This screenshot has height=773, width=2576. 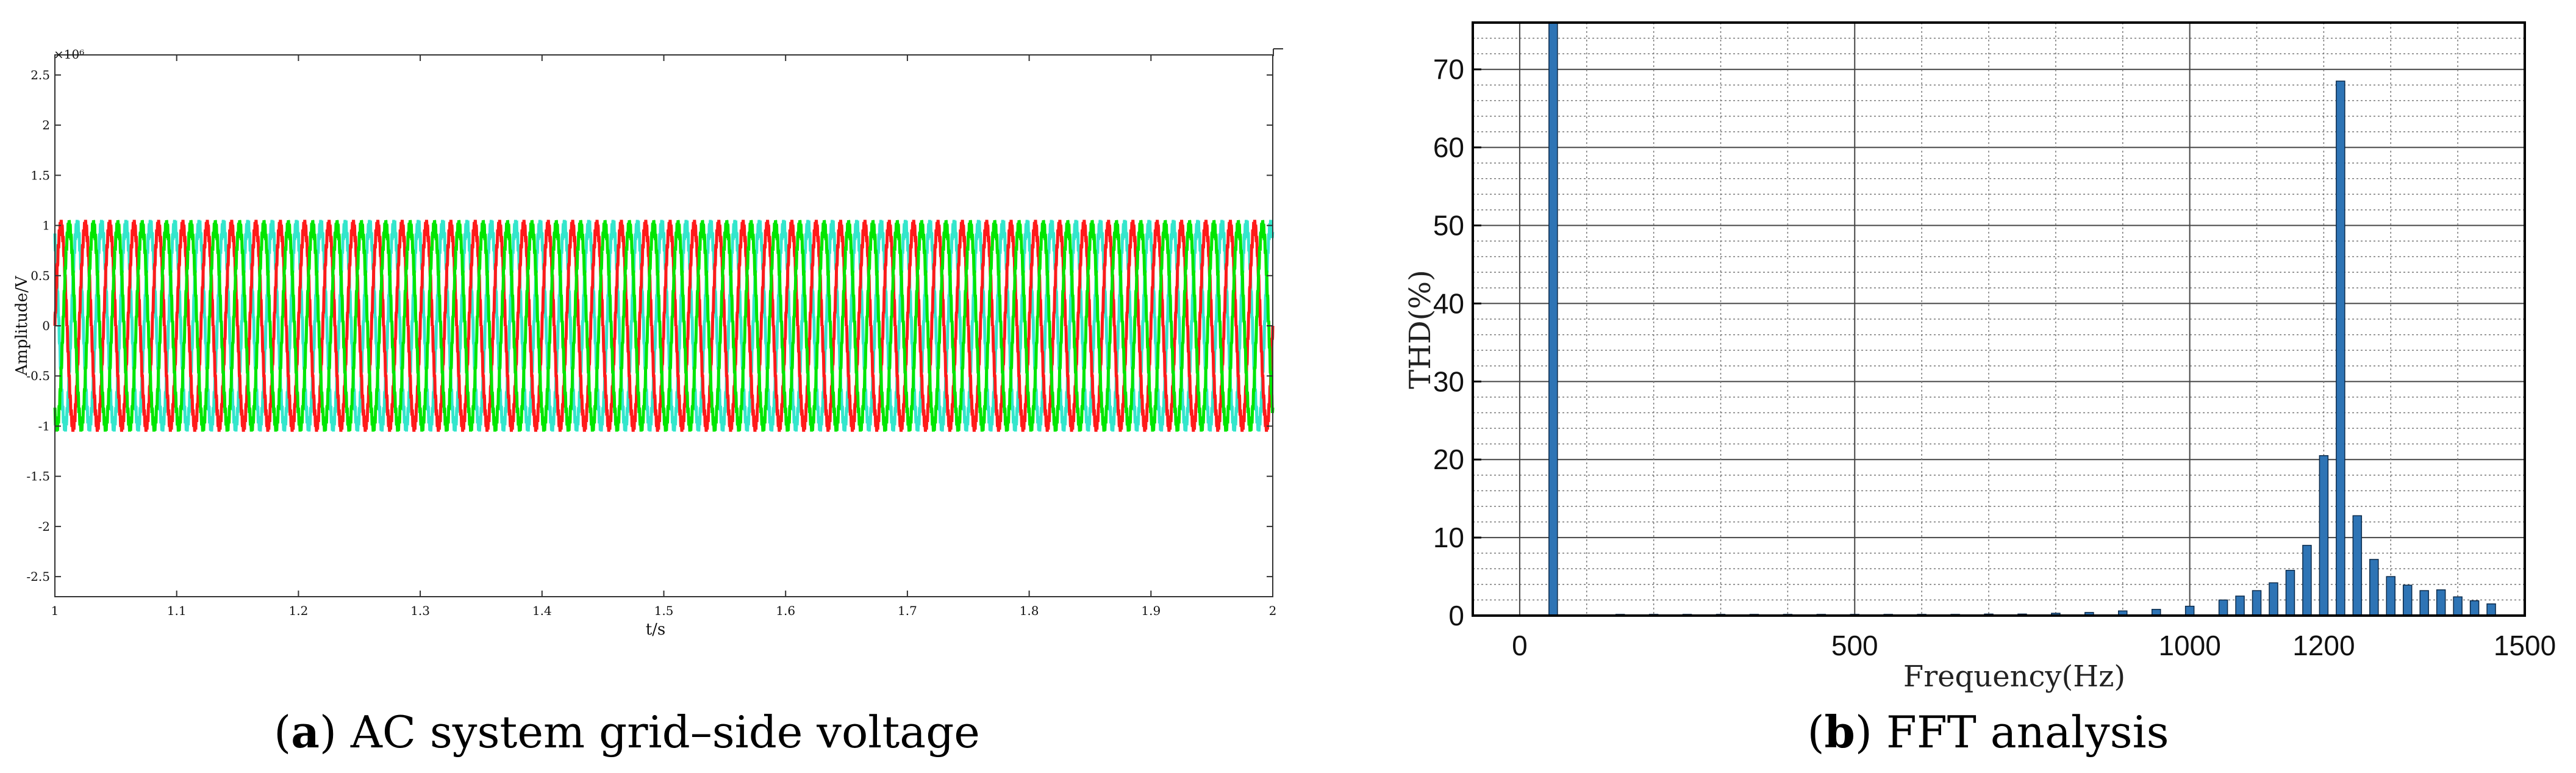 I want to click on voltage-x-tick-label: 1.3, so click(x=420, y=610).